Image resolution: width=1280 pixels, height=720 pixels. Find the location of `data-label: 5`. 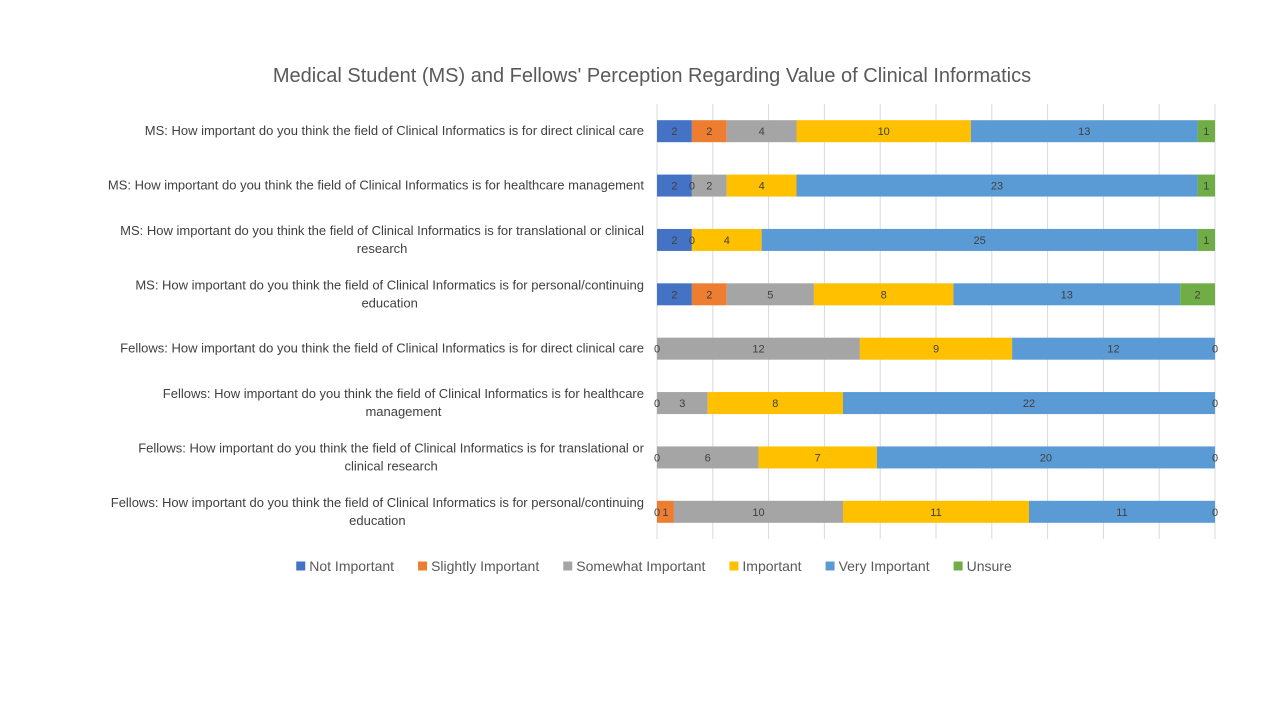

data-label: 5 is located at coordinates (770, 295).